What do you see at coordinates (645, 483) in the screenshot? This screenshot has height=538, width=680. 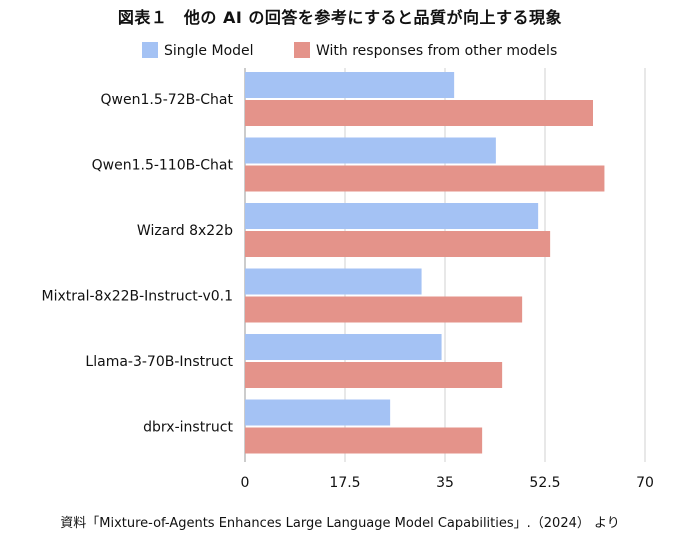 I see `x-tick-label: 70` at bounding box center [645, 483].